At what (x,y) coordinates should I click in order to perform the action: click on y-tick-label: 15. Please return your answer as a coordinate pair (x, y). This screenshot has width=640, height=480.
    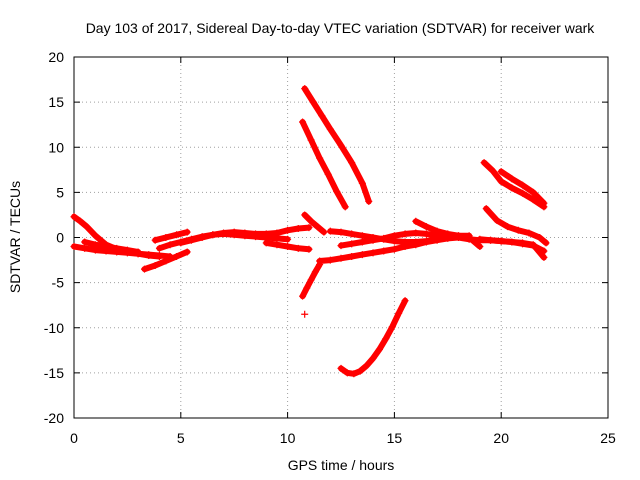
    Looking at the image, I should click on (56, 102).